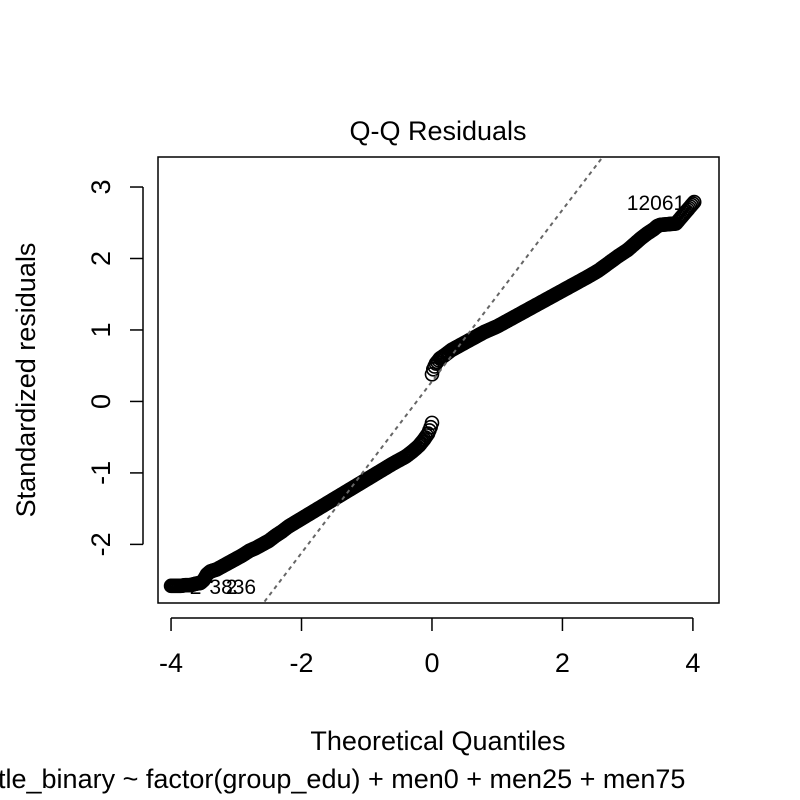 The width and height of the screenshot is (800, 800). Describe the element at coordinates (302, 663) in the screenshot. I see `x-tick-label: -2` at that location.